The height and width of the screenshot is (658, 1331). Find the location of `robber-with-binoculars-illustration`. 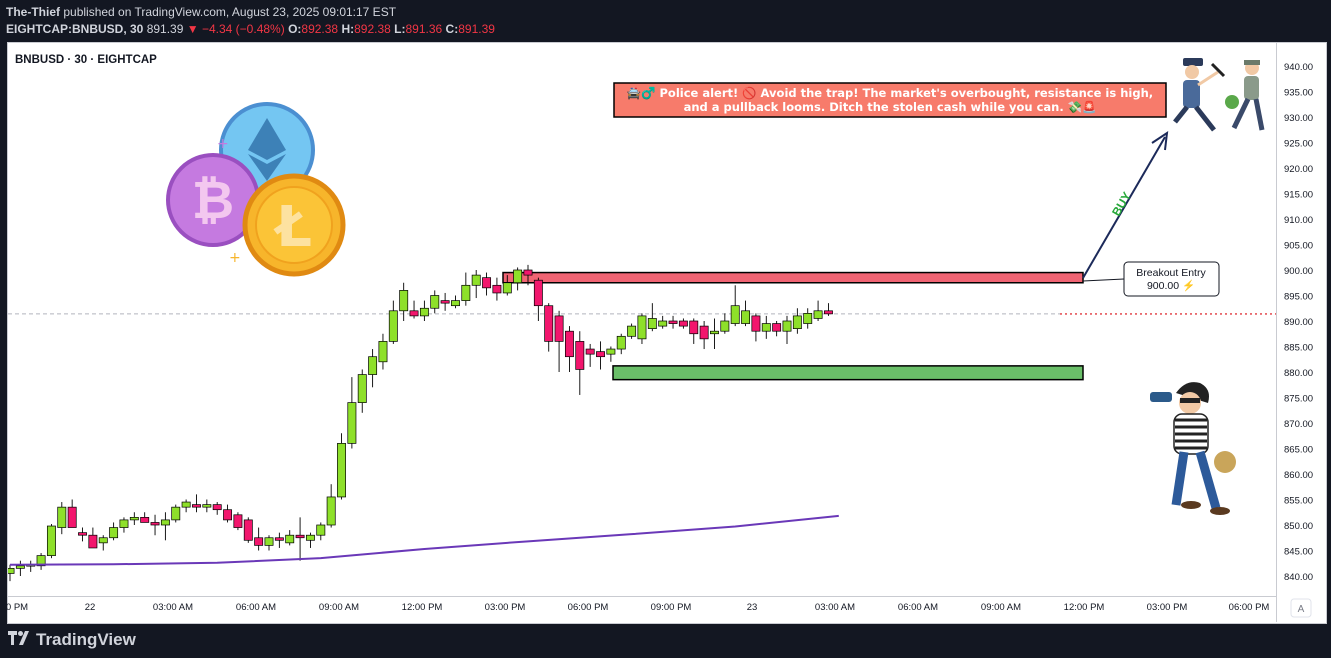

robber-with-binoculars-illustration is located at coordinates (1193, 448).